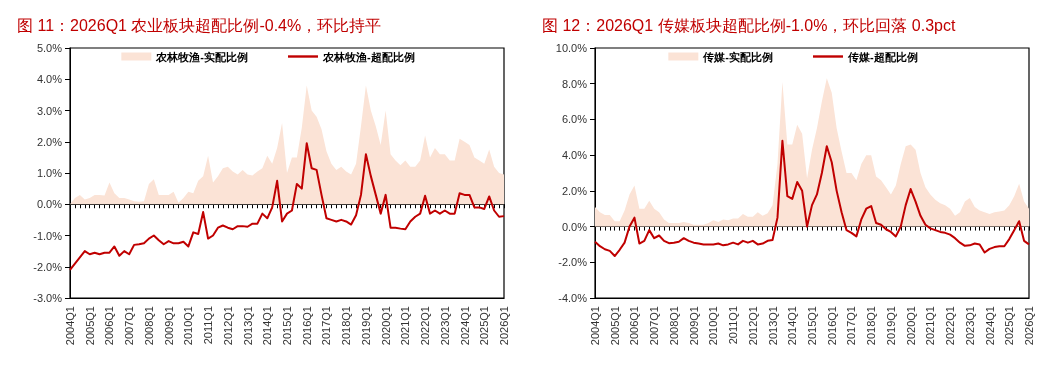 The height and width of the screenshot is (382, 1061). What do you see at coordinates (573, 298) in the screenshot?
I see `y-tick-label: -4.0%` at bounding box center [573, 298].